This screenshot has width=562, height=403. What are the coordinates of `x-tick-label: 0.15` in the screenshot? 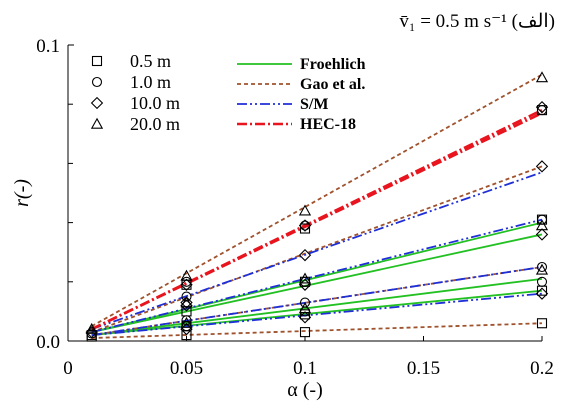 It's located at (423, 368).